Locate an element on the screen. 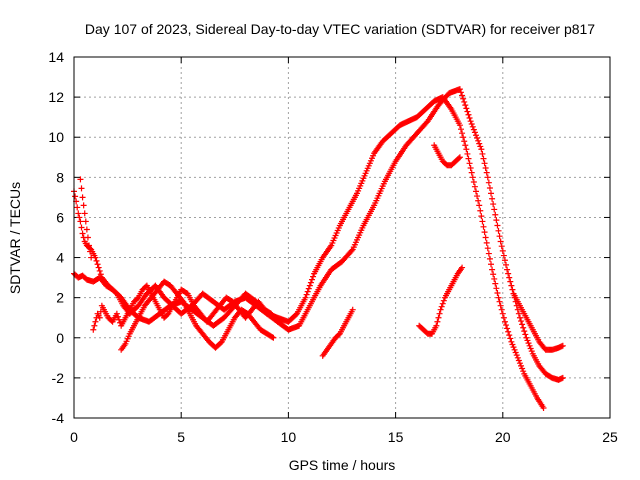 This screenshot has width=640, height=480. y-tick-label: 8 is located at coordinates (60, 177).